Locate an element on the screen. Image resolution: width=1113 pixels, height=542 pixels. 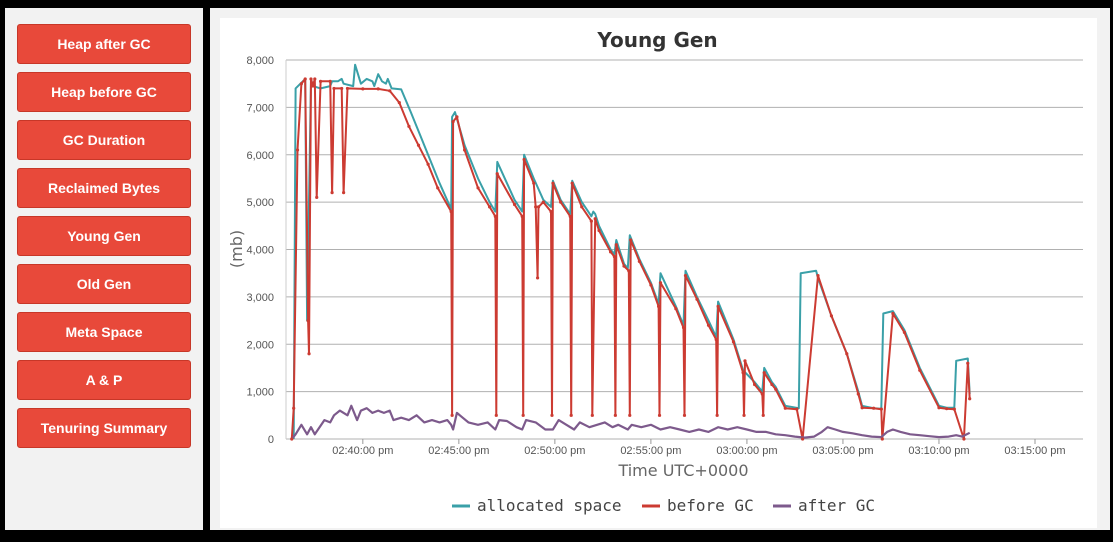
x-tick-label: 03:10:00 pm is located at coordinates (938, 451).